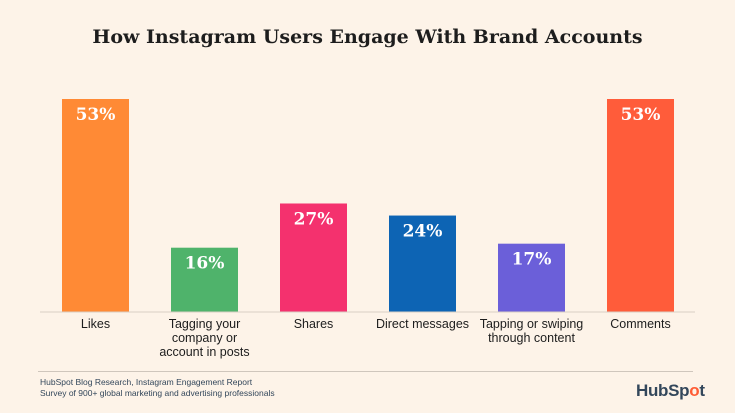 The image size is (735, 413). I want to click on category-label-2-line-0: Shares, so click(314, 324).